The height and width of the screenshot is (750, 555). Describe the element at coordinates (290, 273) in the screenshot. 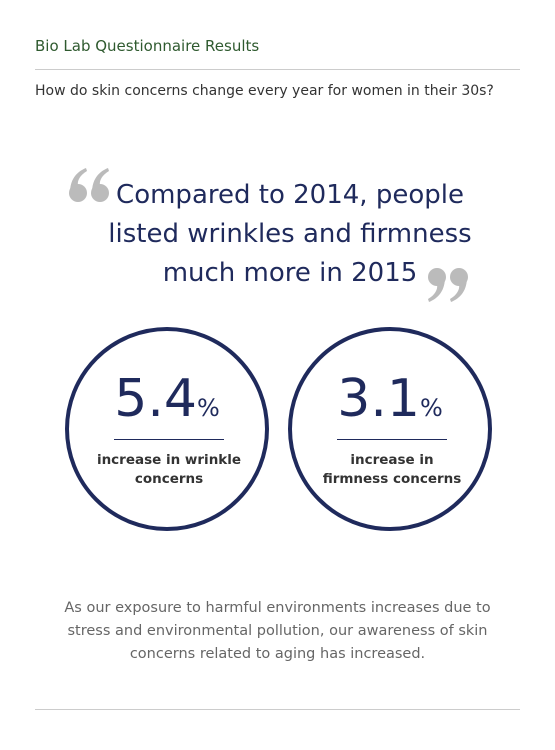

I see `quote-line: much more in 2015` at that location.